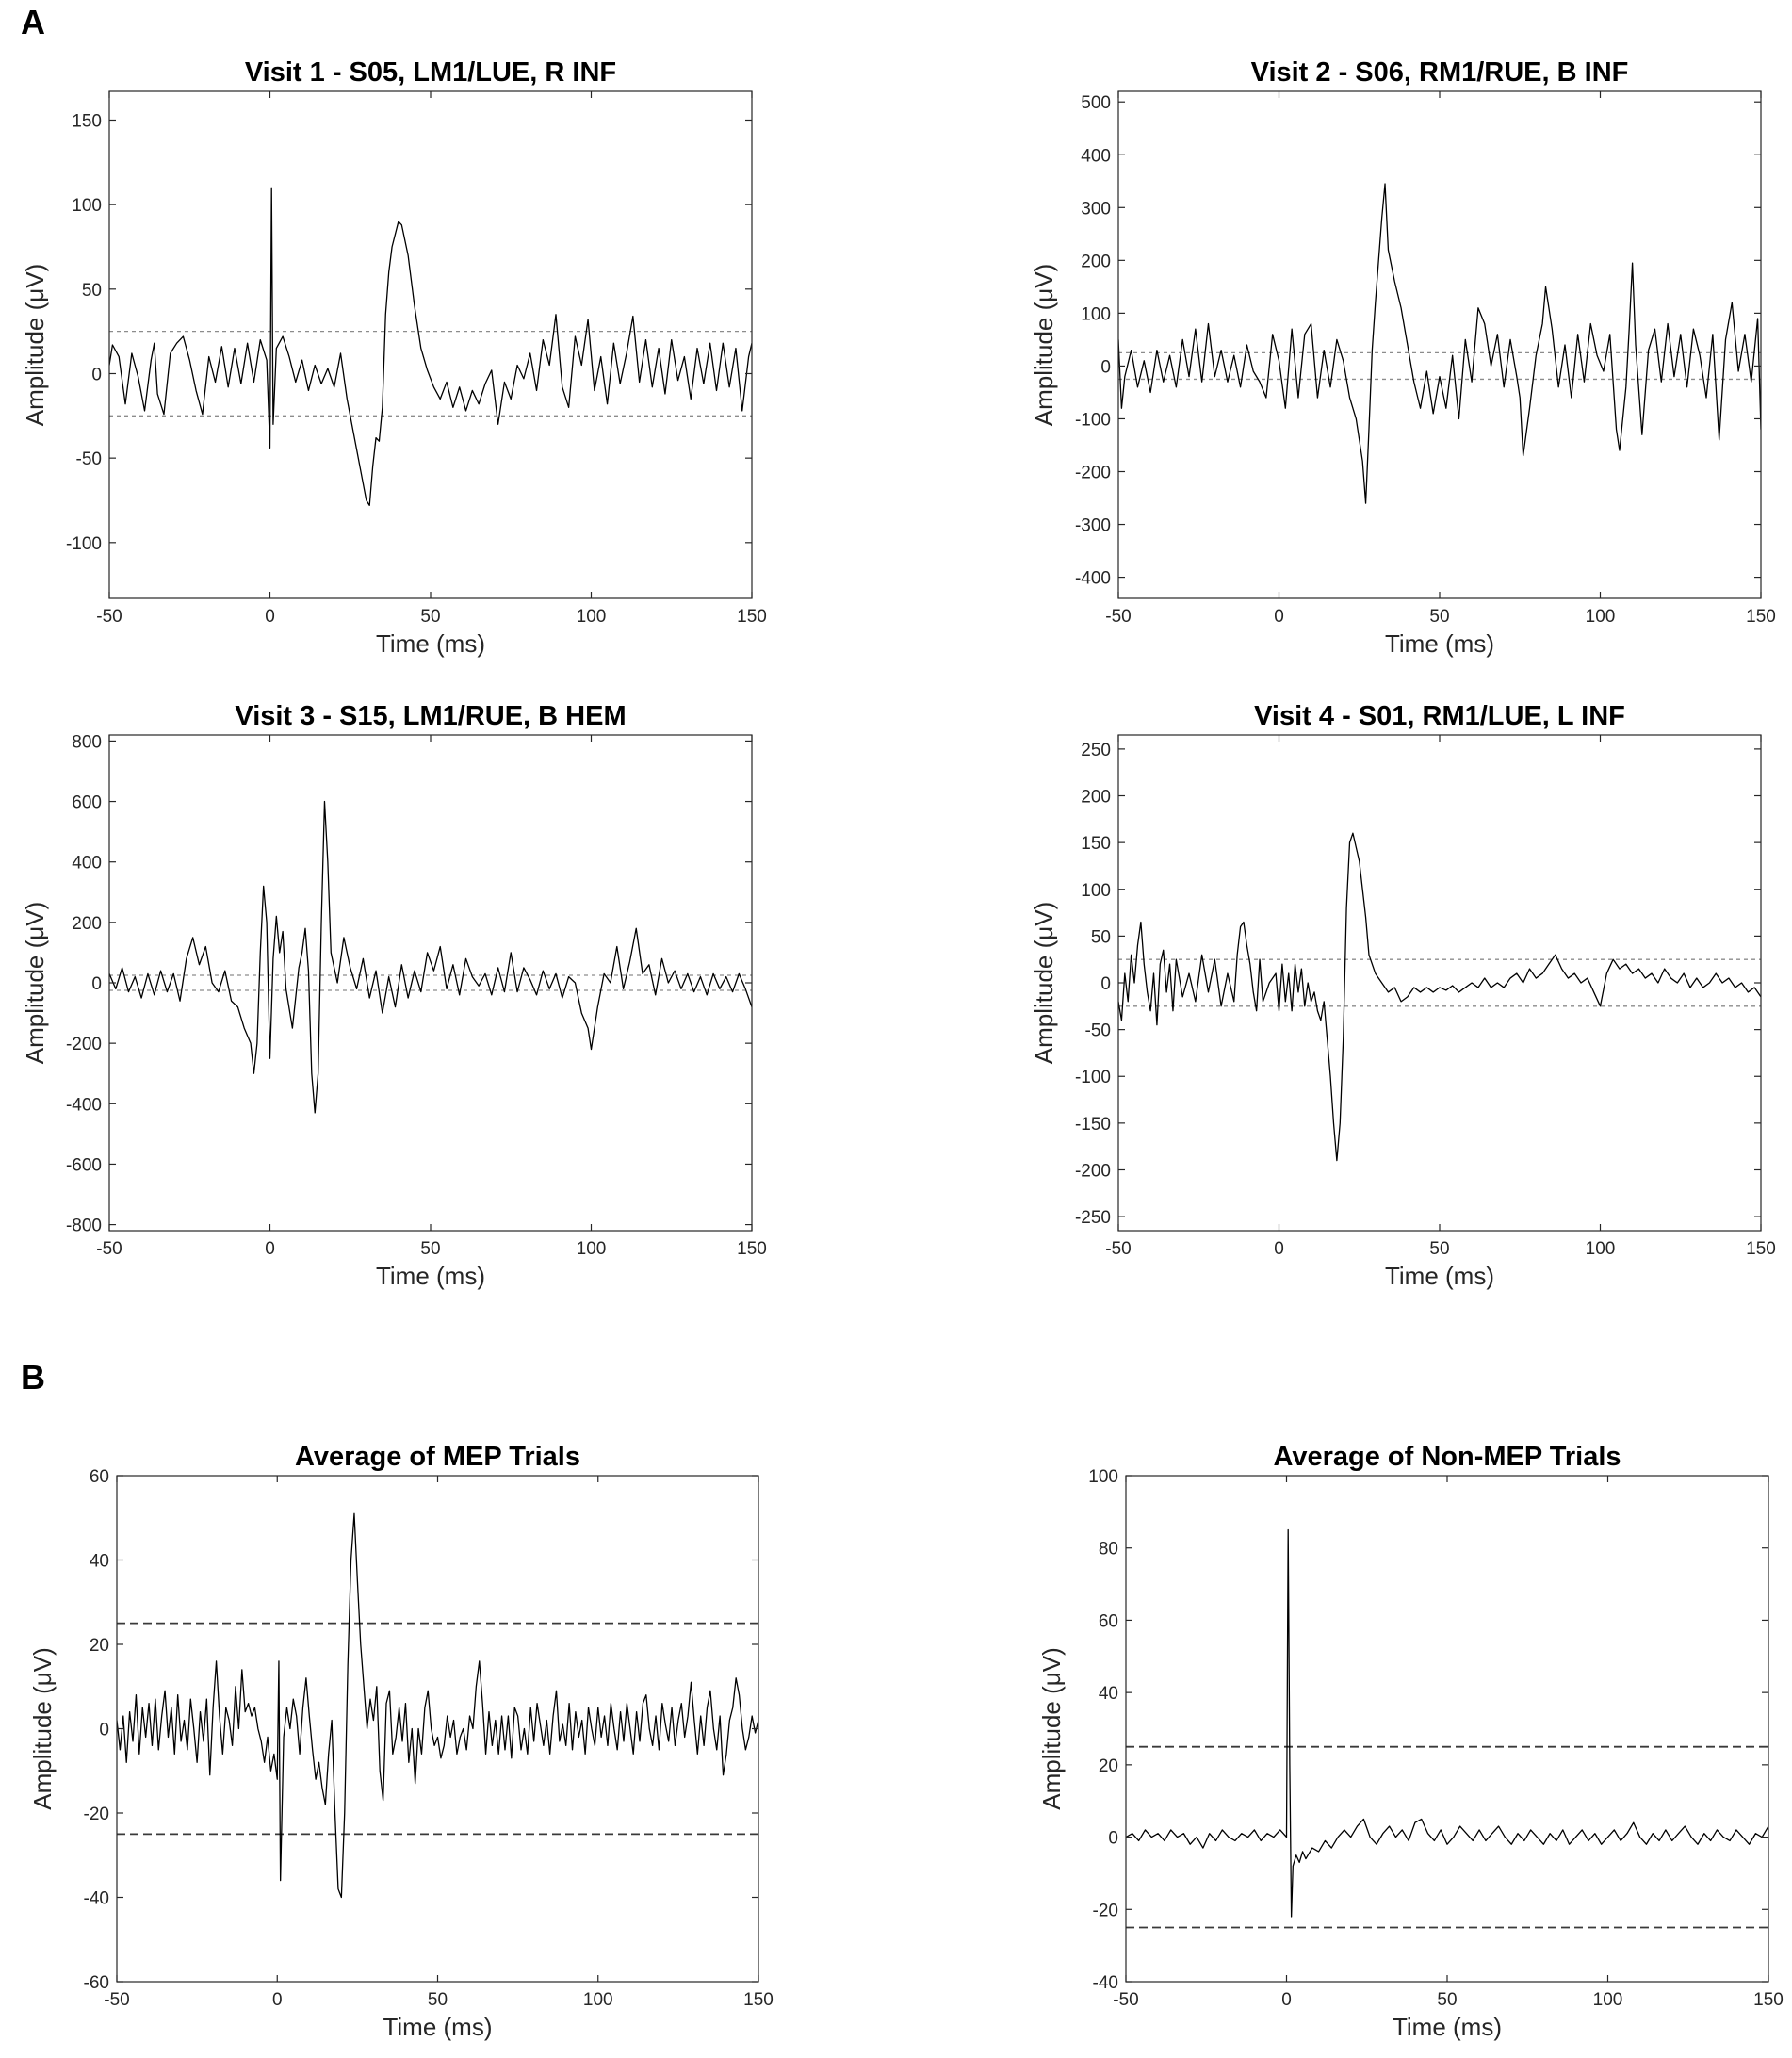 Image resolution: width=1792 pixels, height=2058 pixels. I want to click on y-tick-label: -300, so click(1093, 526).